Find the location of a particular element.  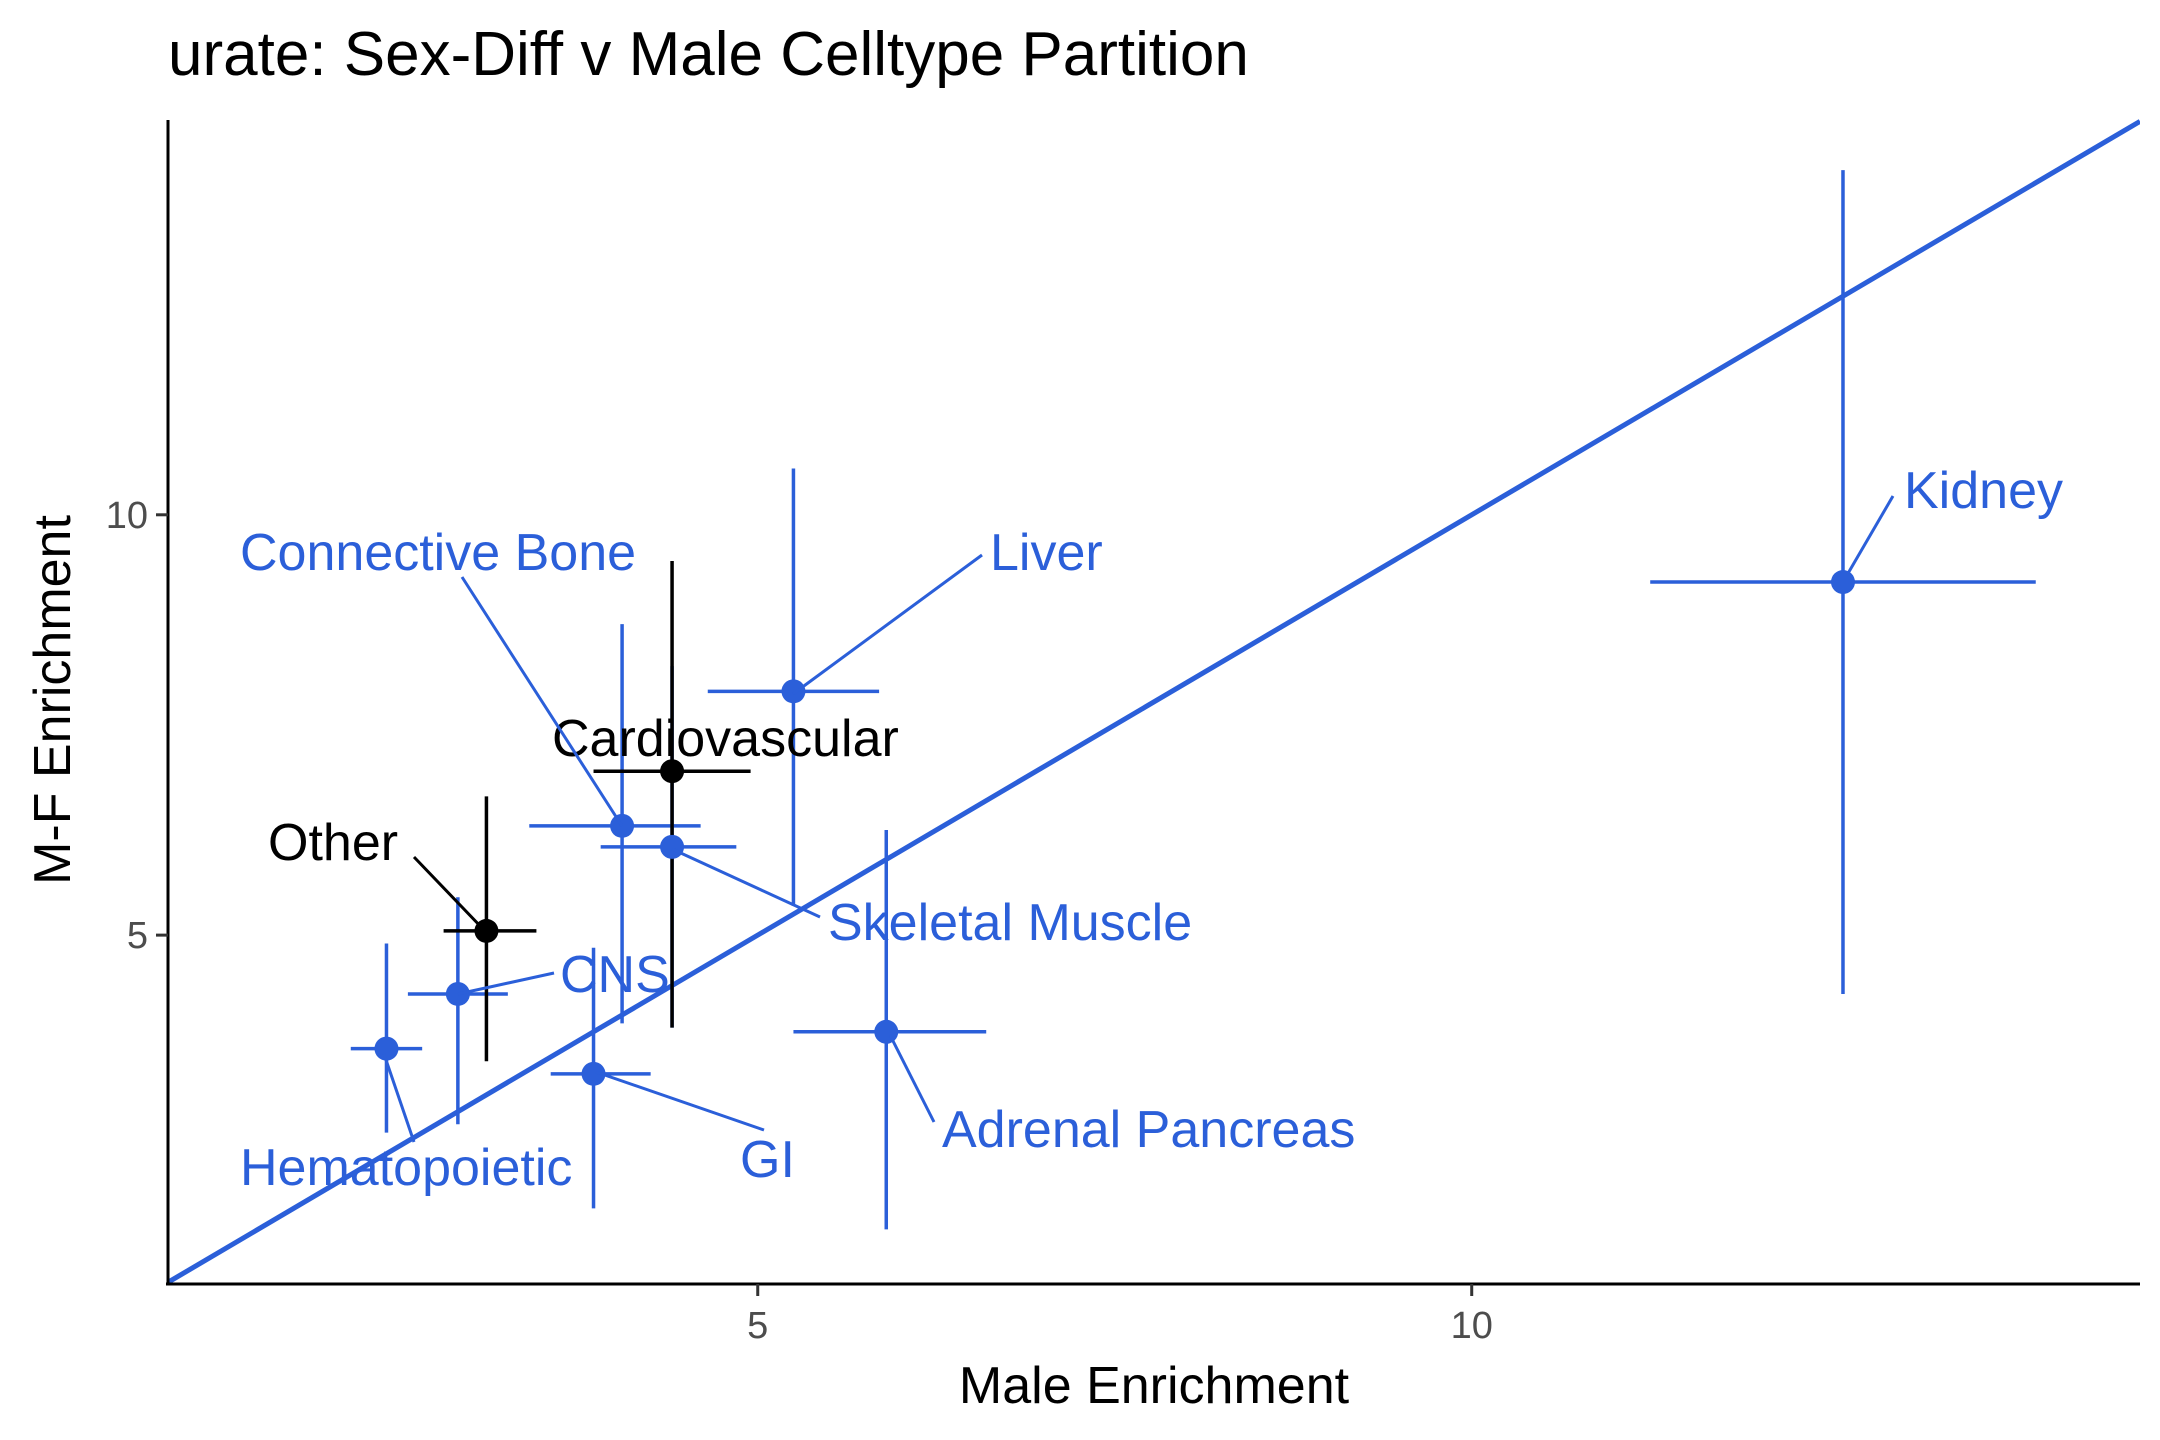

point-label-connective-bone: Connective Bone is located at coordinates (438, 553).